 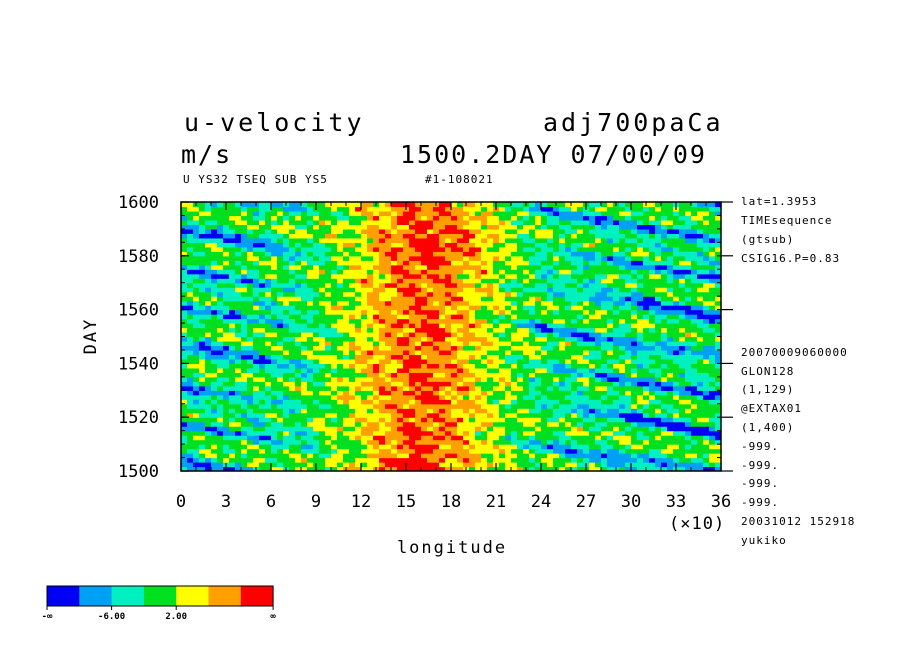 What do you see at coordinates (791, 258) in the screenshot?
I see `info-line: CSIG16.P=0.83` at bounding box center [791, 258].